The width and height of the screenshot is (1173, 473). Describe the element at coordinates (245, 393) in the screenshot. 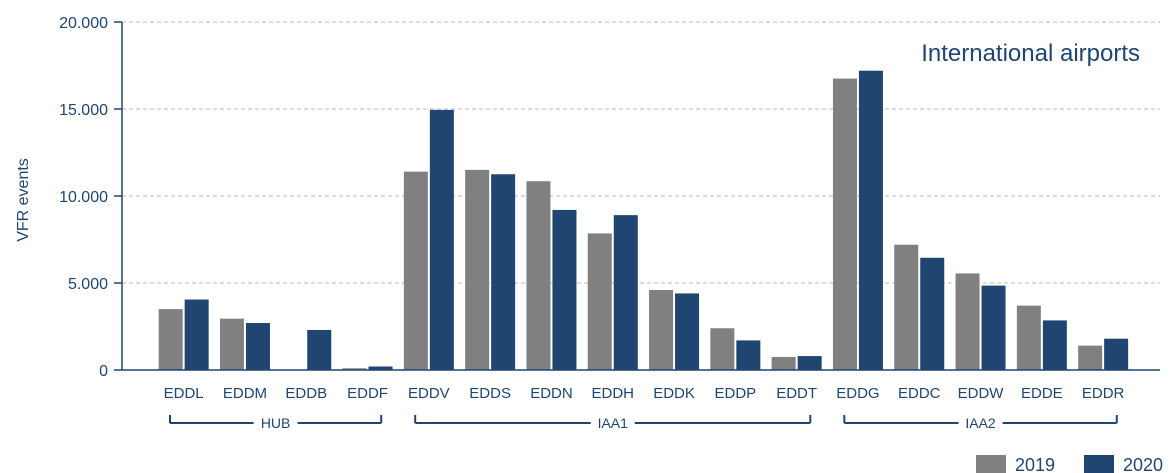

I see `x-tick-label: EDDM` at that location.